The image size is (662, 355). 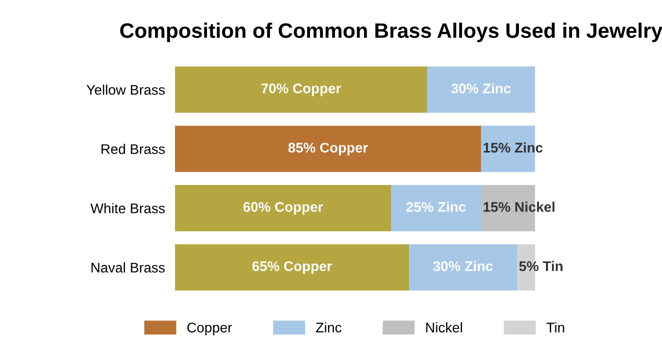 I want to click on legend-label: Copper, so click(x=209, y=329).